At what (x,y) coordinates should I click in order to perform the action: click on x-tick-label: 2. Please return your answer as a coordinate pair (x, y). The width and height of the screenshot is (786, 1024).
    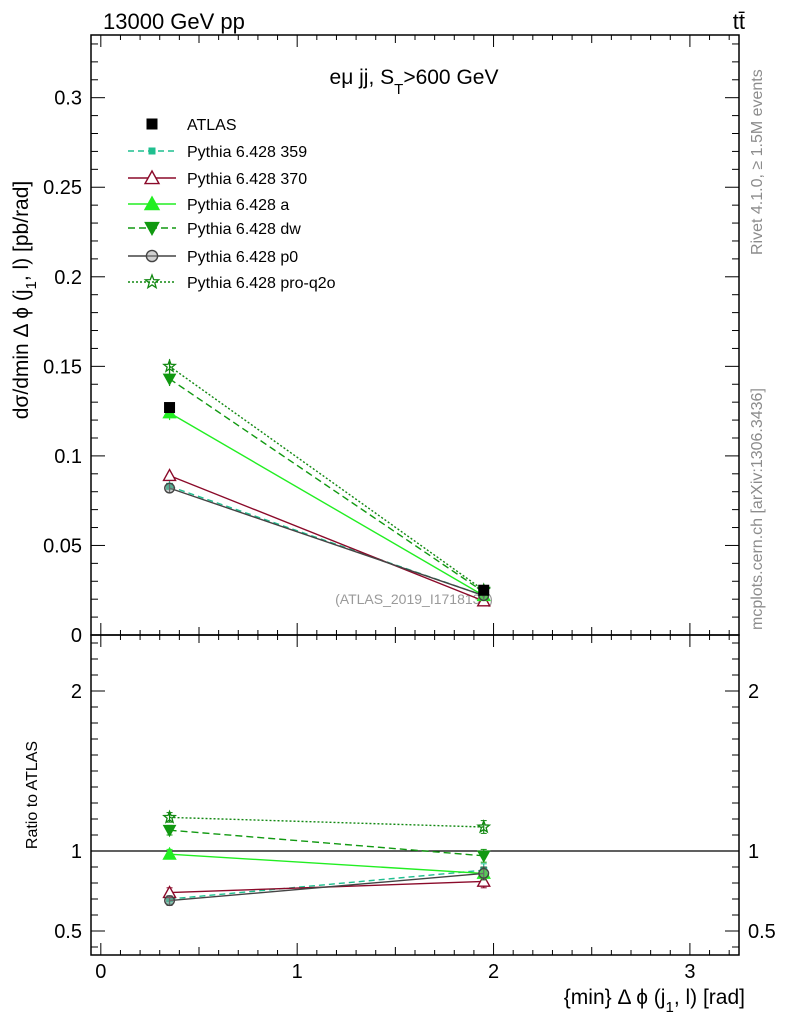
    Looking at the image, I should click on (493, 972).